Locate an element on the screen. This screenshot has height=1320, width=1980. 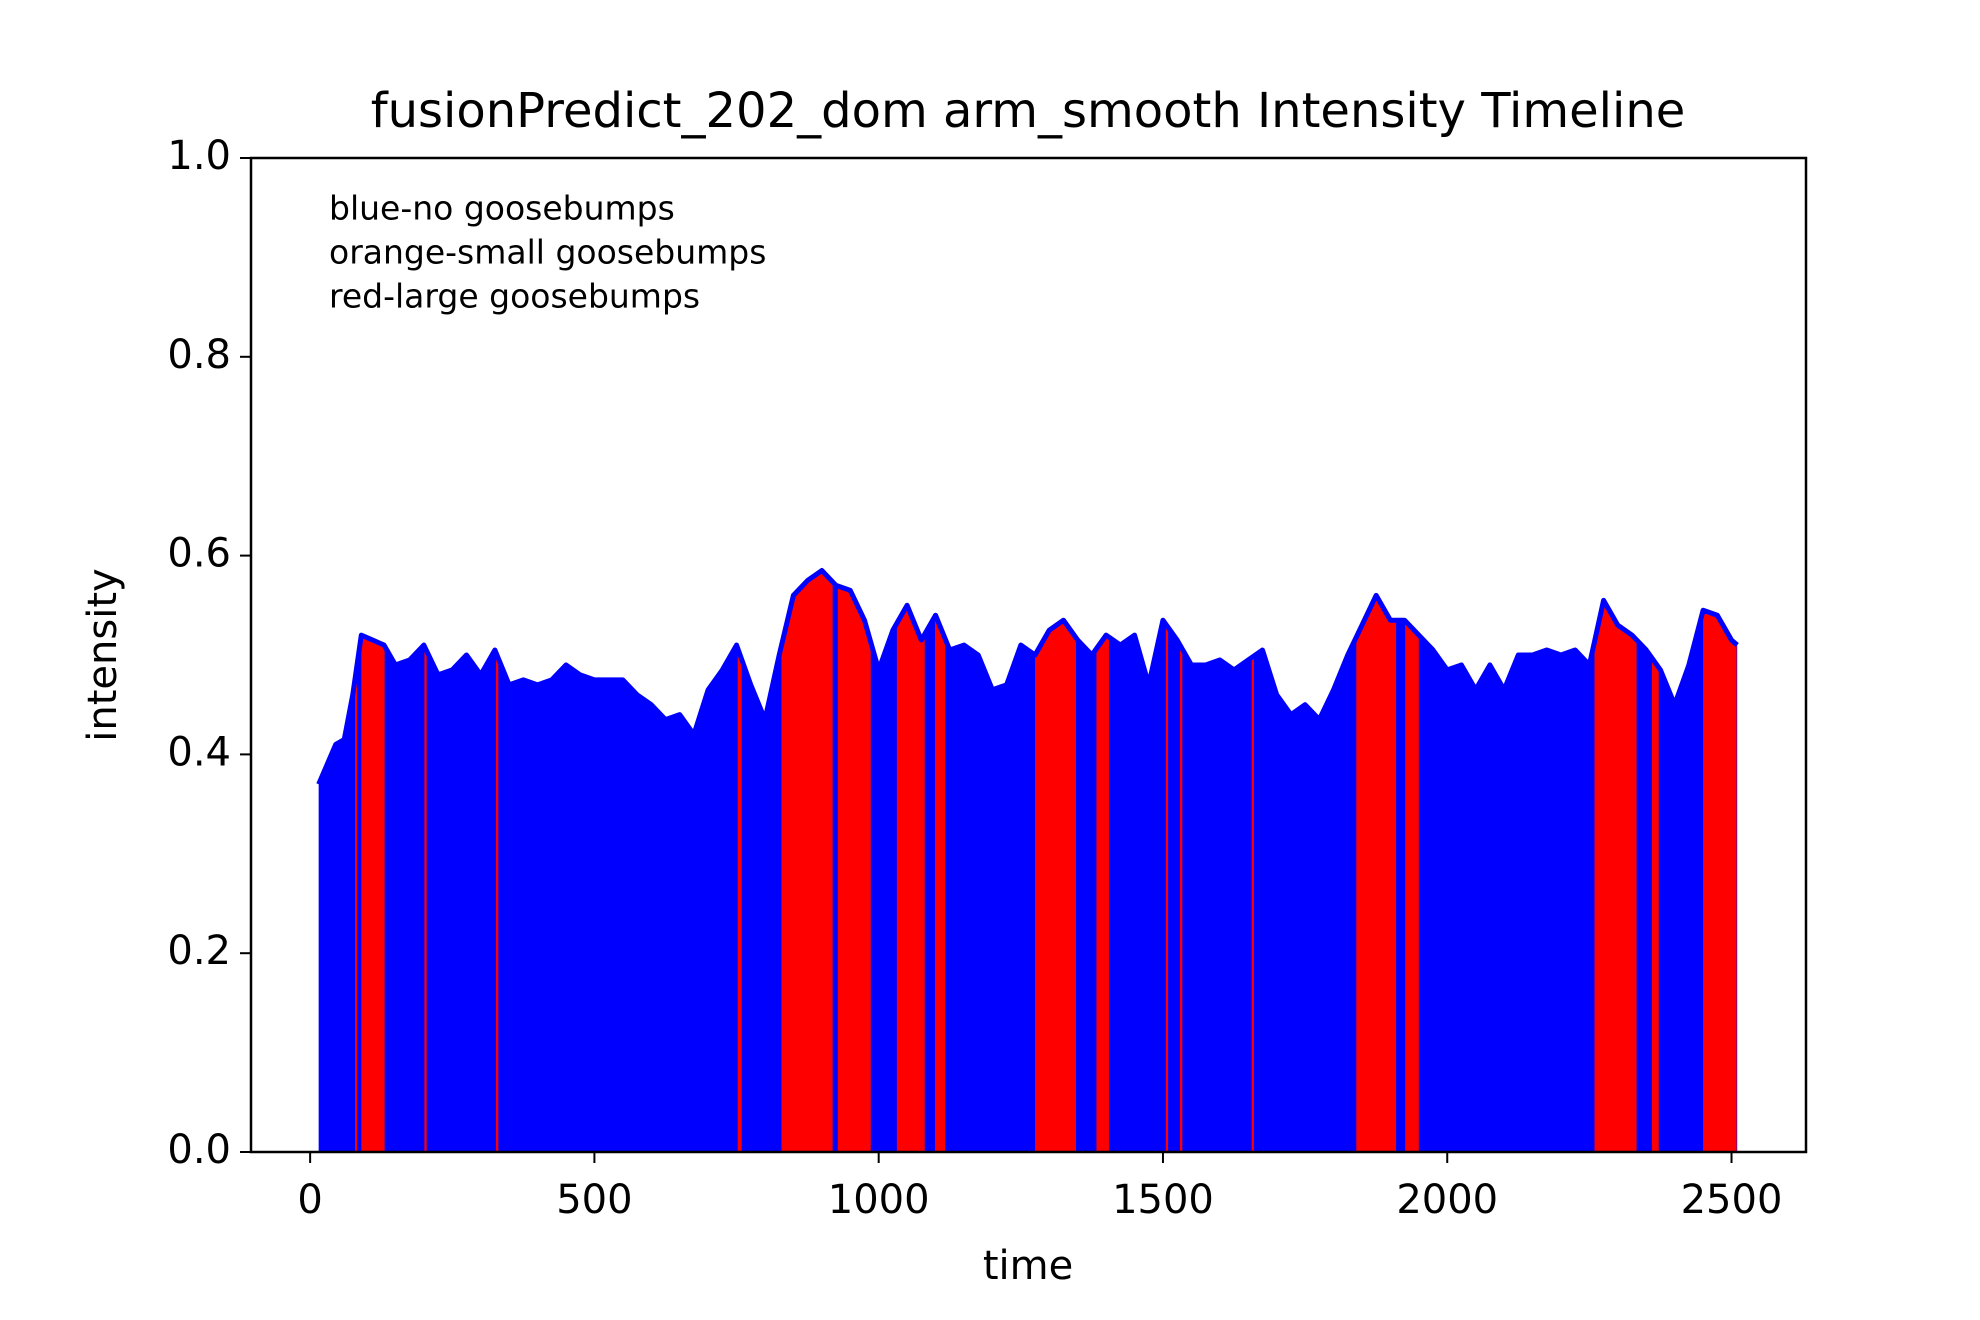
x-tick-label: 2000 is located at coordinates (1447, 1200).